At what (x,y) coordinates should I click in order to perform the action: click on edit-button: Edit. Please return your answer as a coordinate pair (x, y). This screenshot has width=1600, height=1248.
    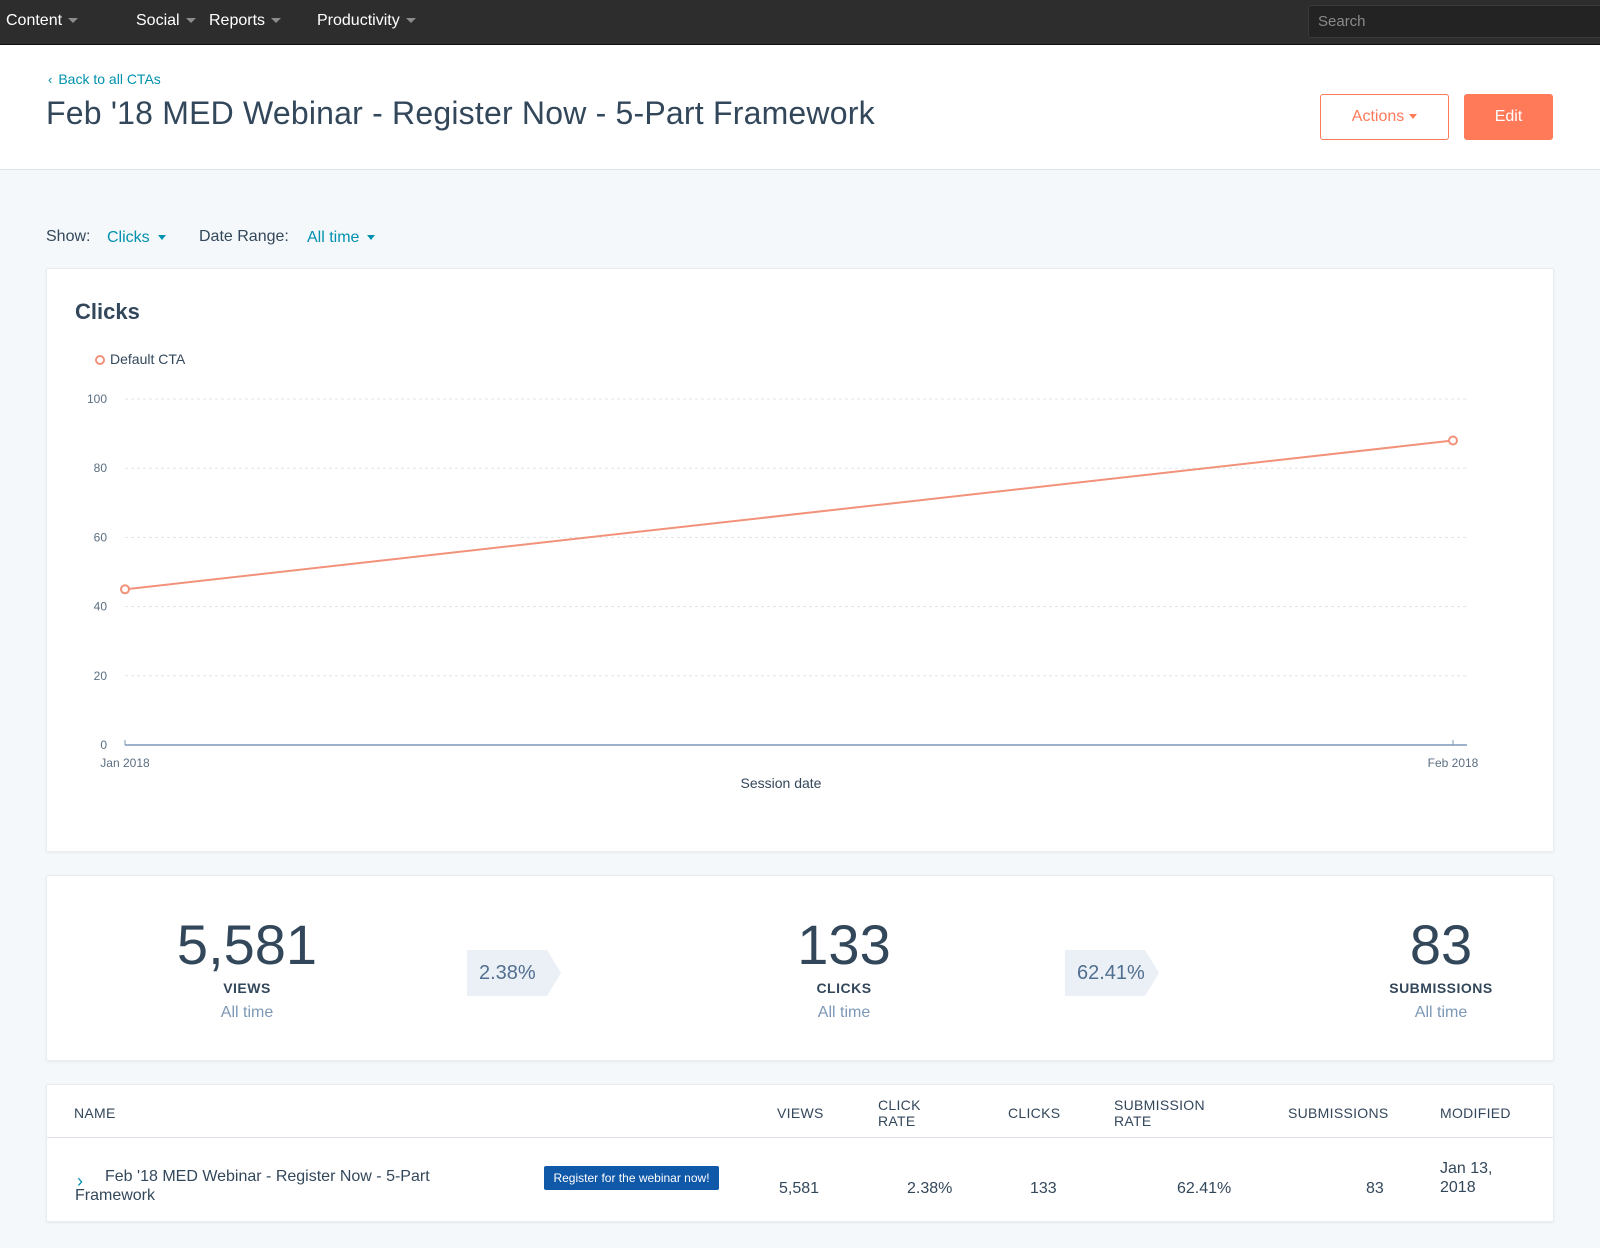
    Looking at the image, I should click on (1508, 117).